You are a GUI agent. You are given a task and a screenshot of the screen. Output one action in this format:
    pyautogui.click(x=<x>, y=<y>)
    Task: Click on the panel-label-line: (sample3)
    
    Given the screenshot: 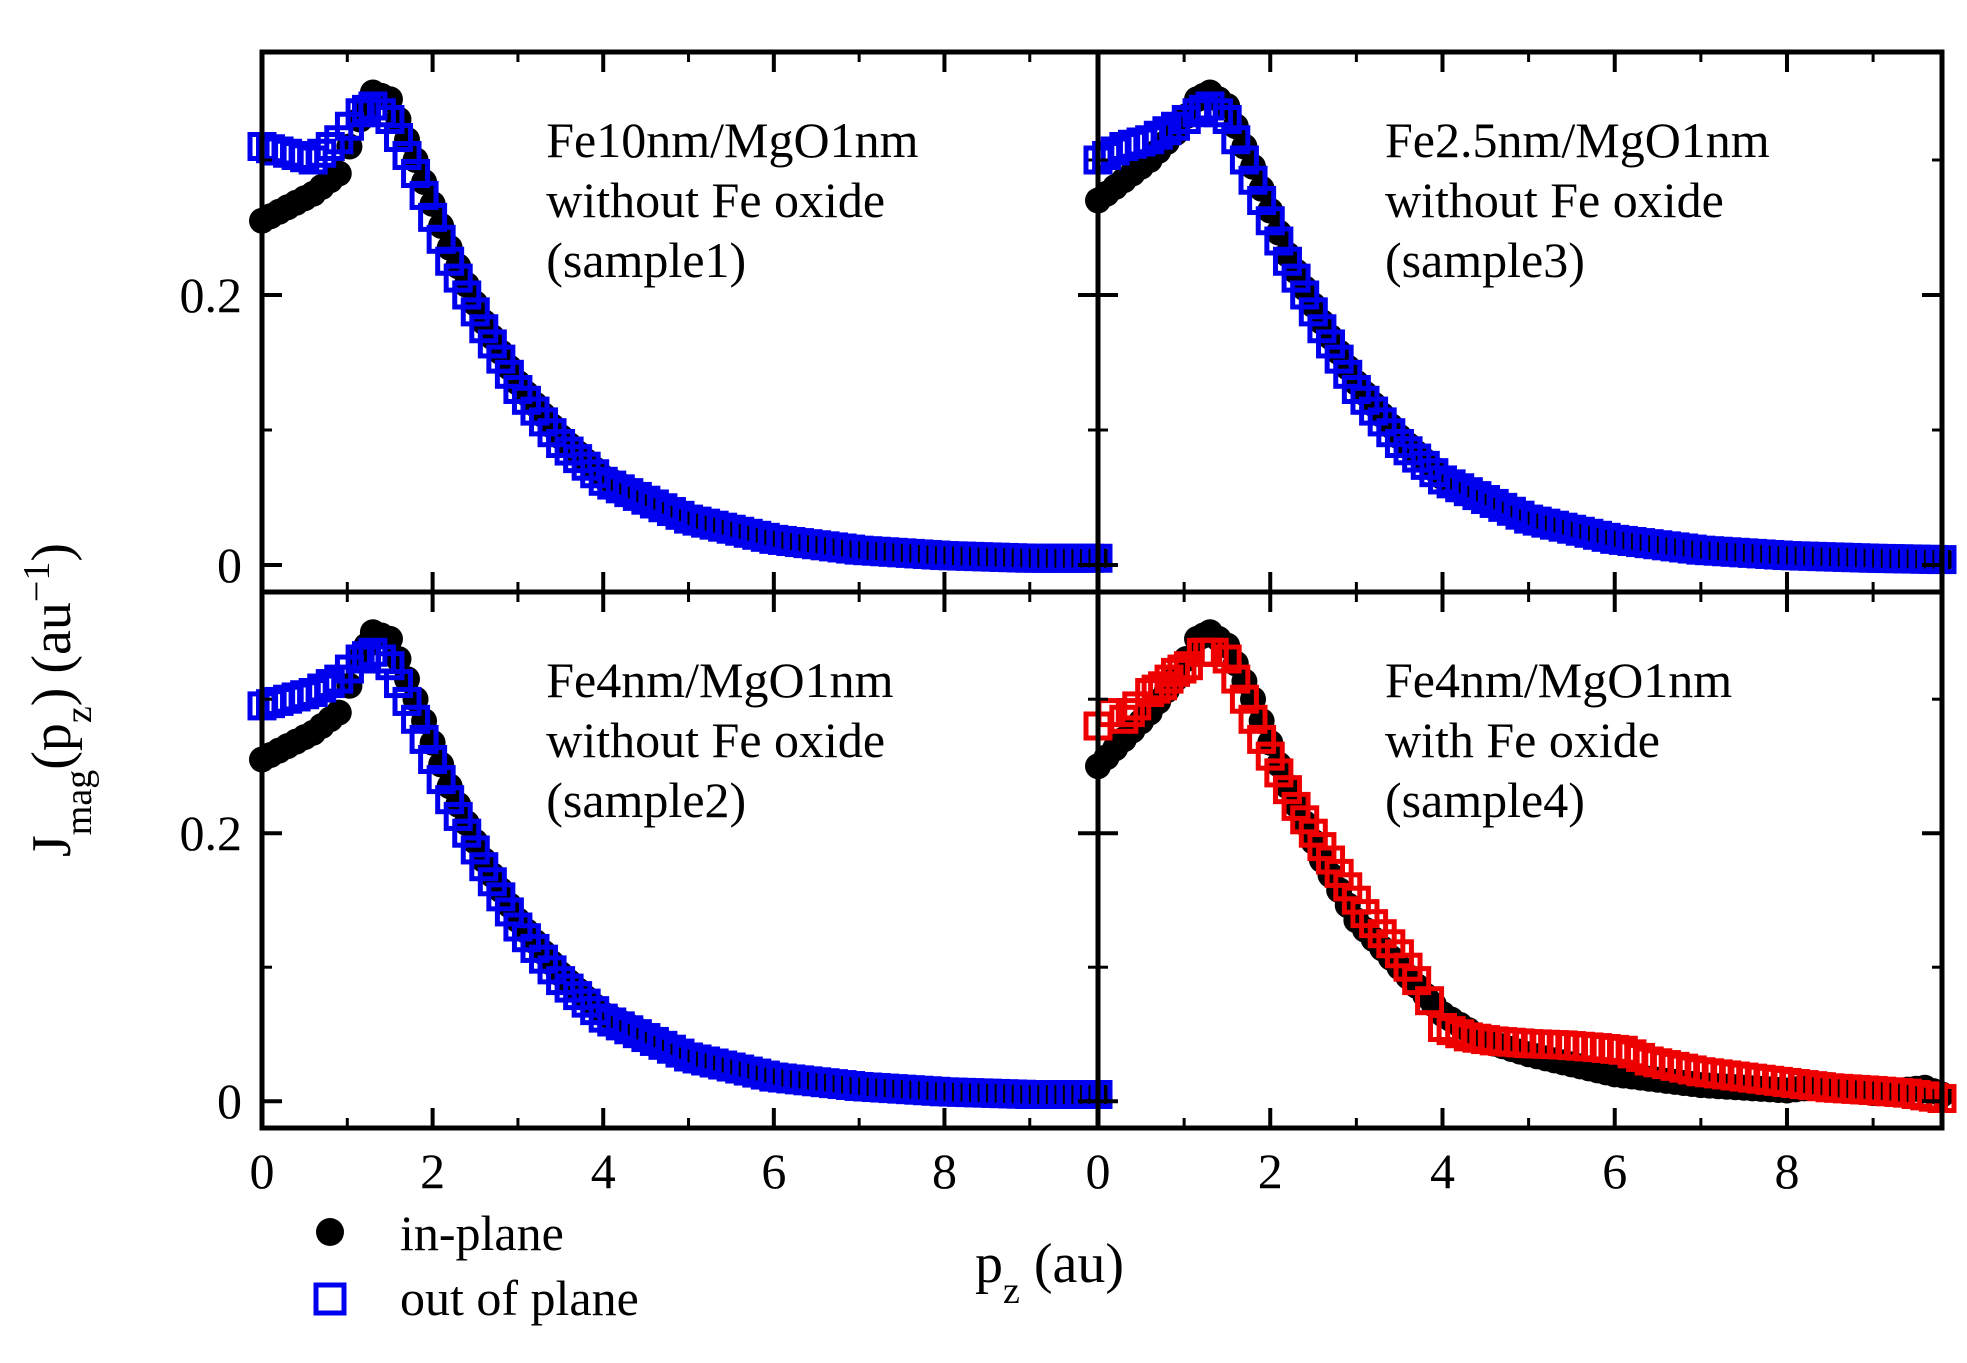 What is the action you would take?
    pyautogui.click(x=1485, y=260)
    